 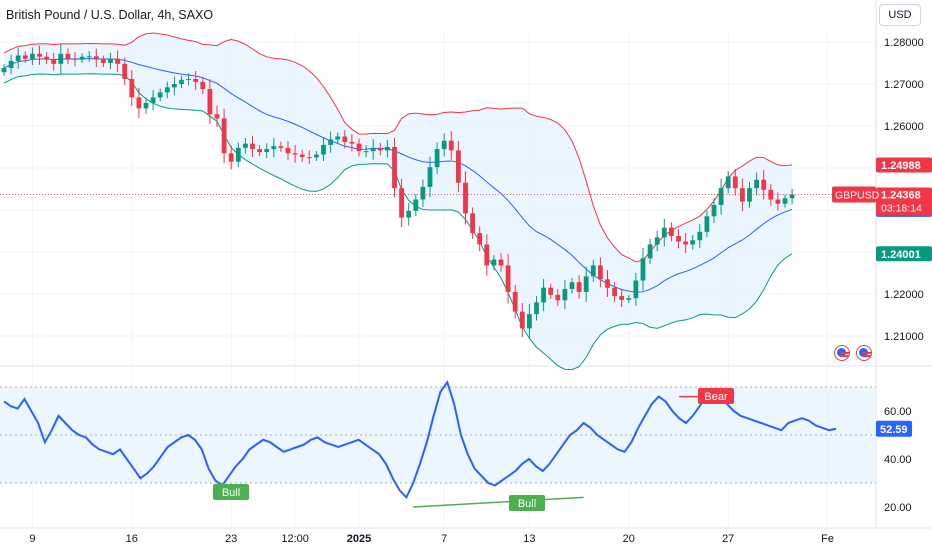 What do you see at coordinates (898, 412) in the screenshot?
I see `rsi-tick-label: 60.00` at bounding box center [898, 412].